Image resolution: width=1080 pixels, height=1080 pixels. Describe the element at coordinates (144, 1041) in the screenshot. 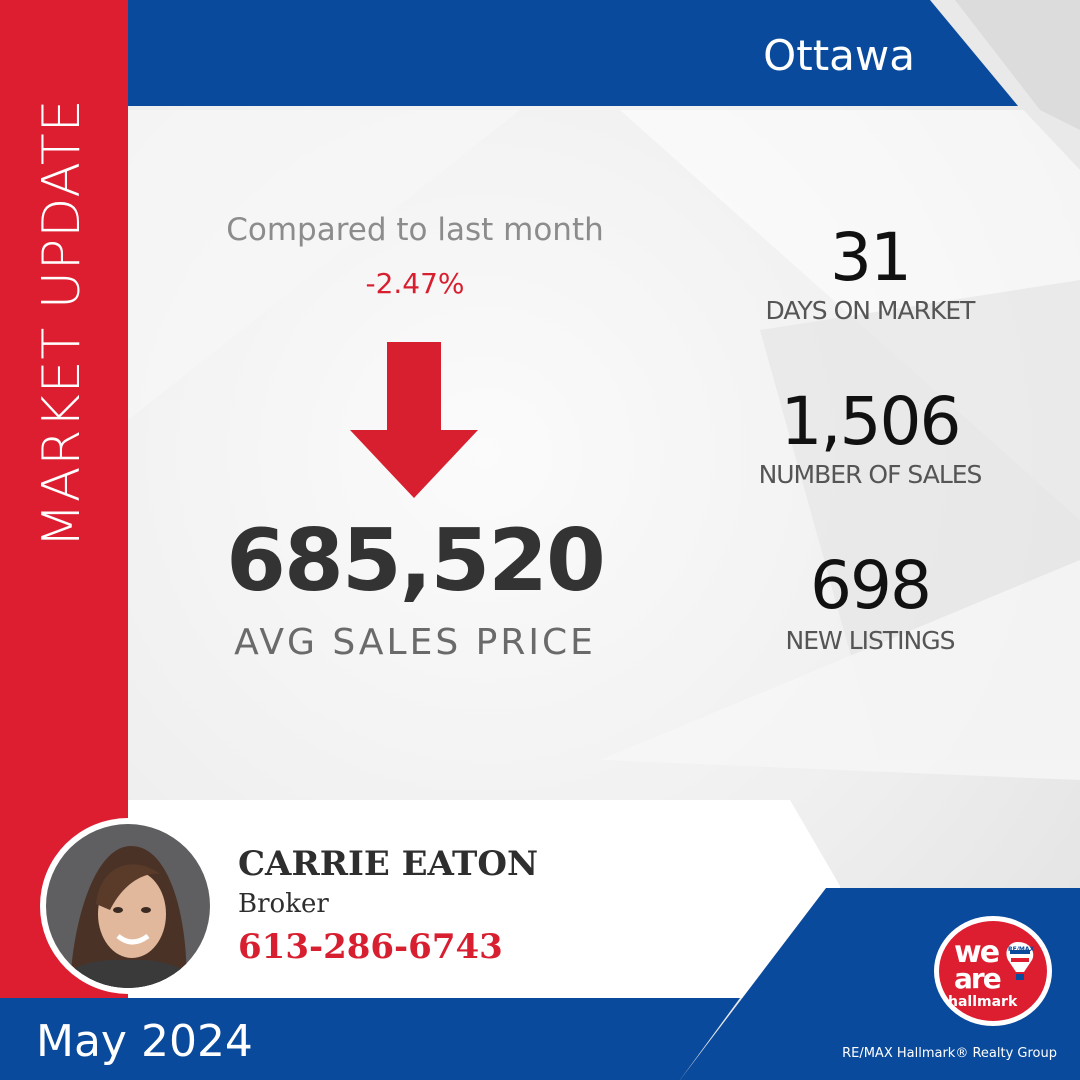

I see `report-date: May 2024` at that location.